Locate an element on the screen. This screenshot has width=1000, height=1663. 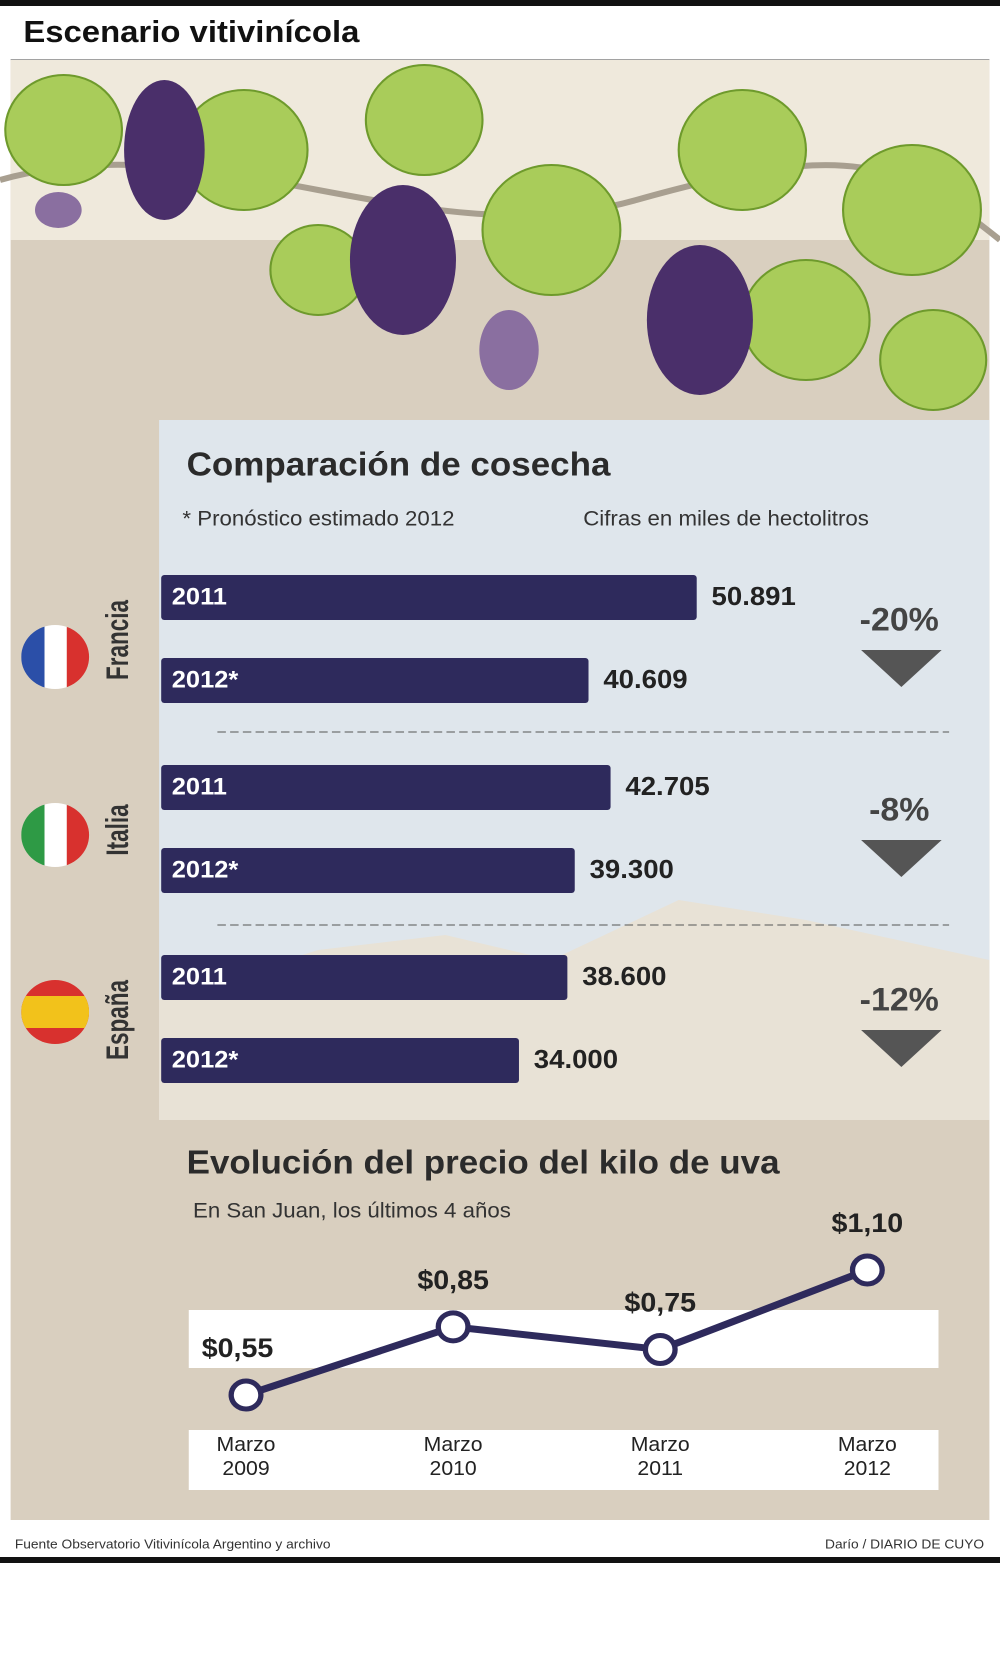
x-tick-label: Marzo 2009 is located at coordinates (246, 1457).